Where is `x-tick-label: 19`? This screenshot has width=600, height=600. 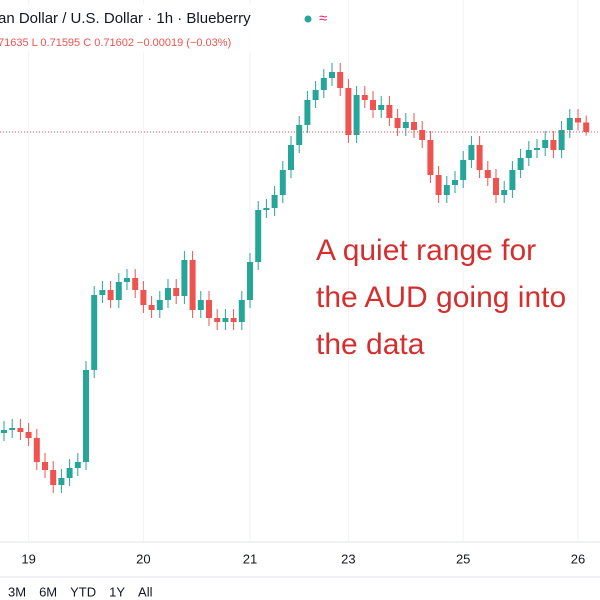
x-tick-label: 19 is located at coordinates (28, 558).